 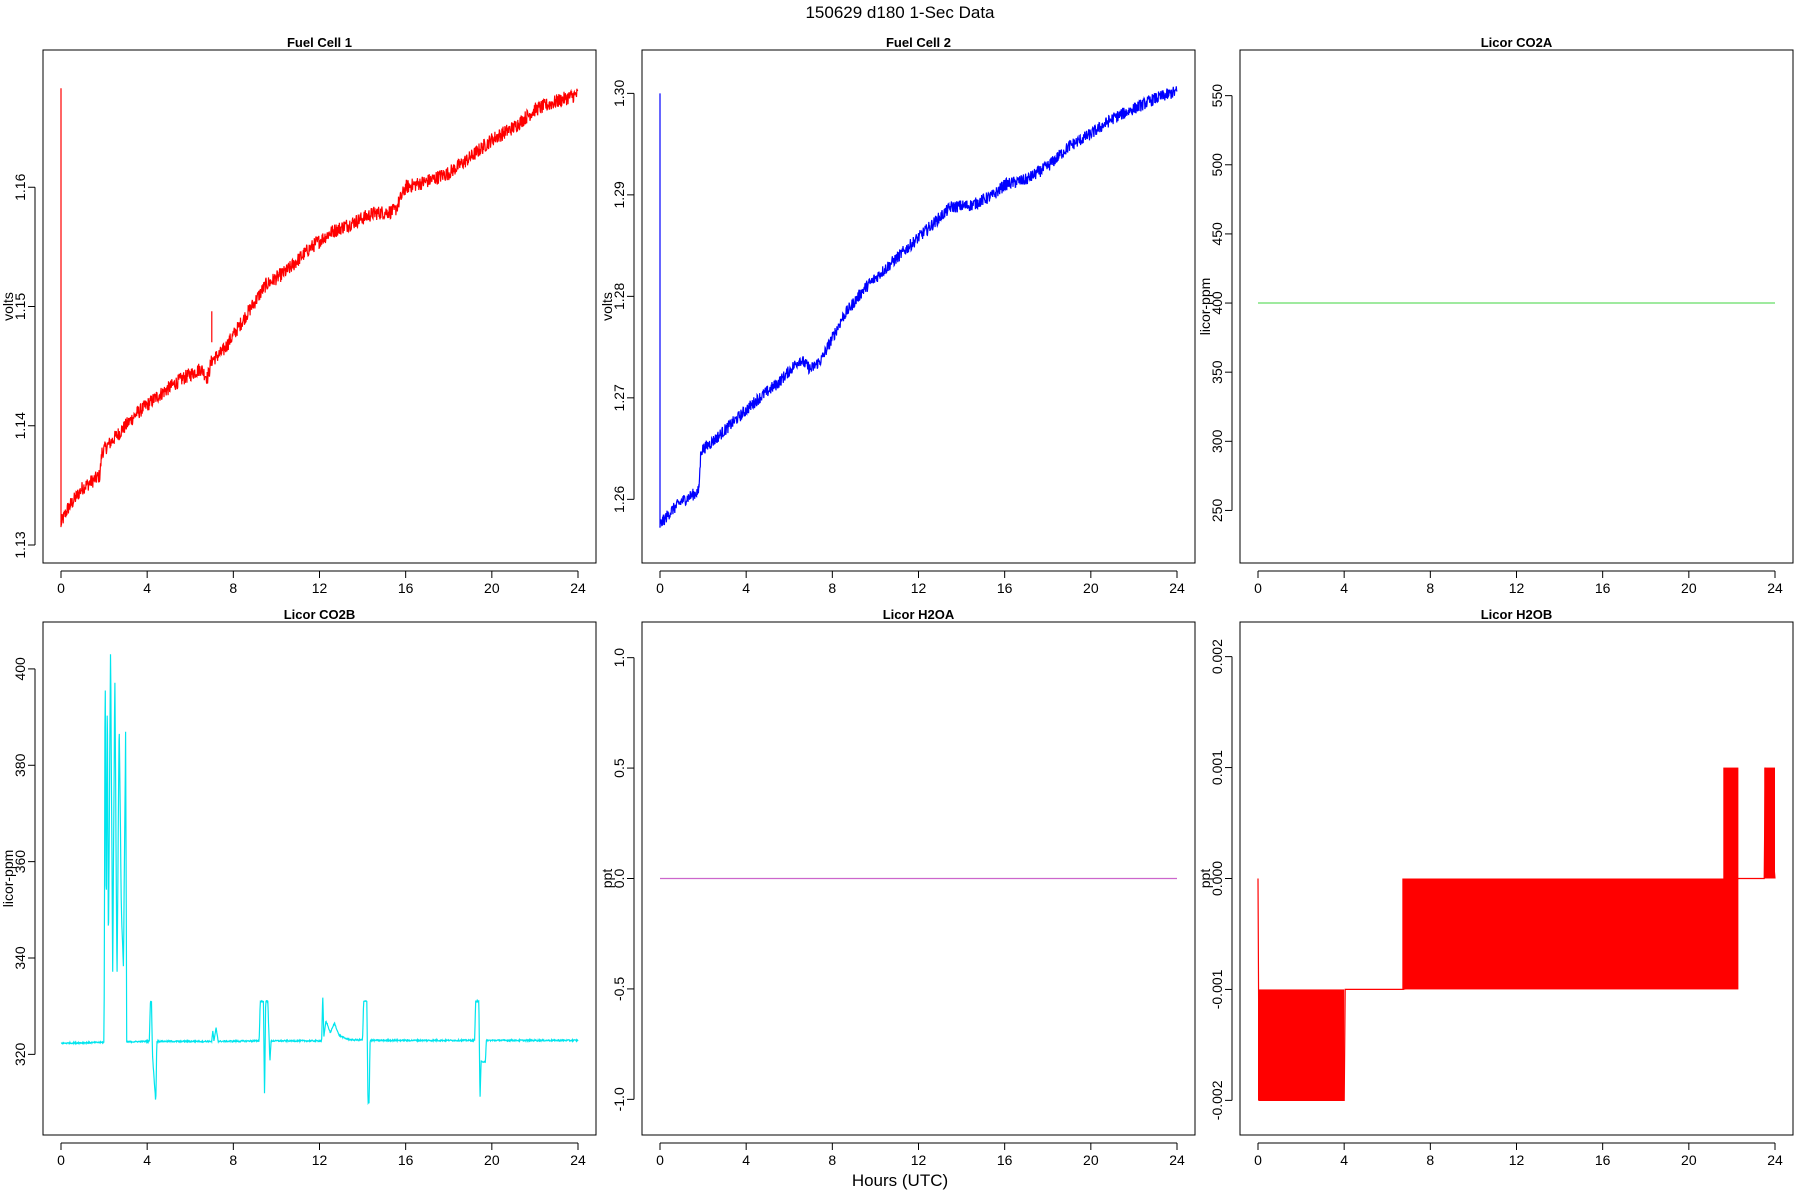 What do you see at coordinates (1517, 42) in the screenshot?
I see `panel-title: Licor CO2A` at bounding box center [1517, 42].